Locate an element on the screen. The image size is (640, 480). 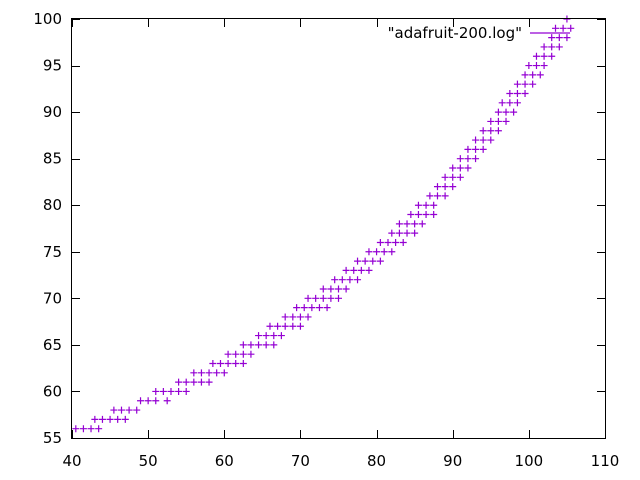
legend: "adafruit-200.log" is located at coordinates (479, 33).